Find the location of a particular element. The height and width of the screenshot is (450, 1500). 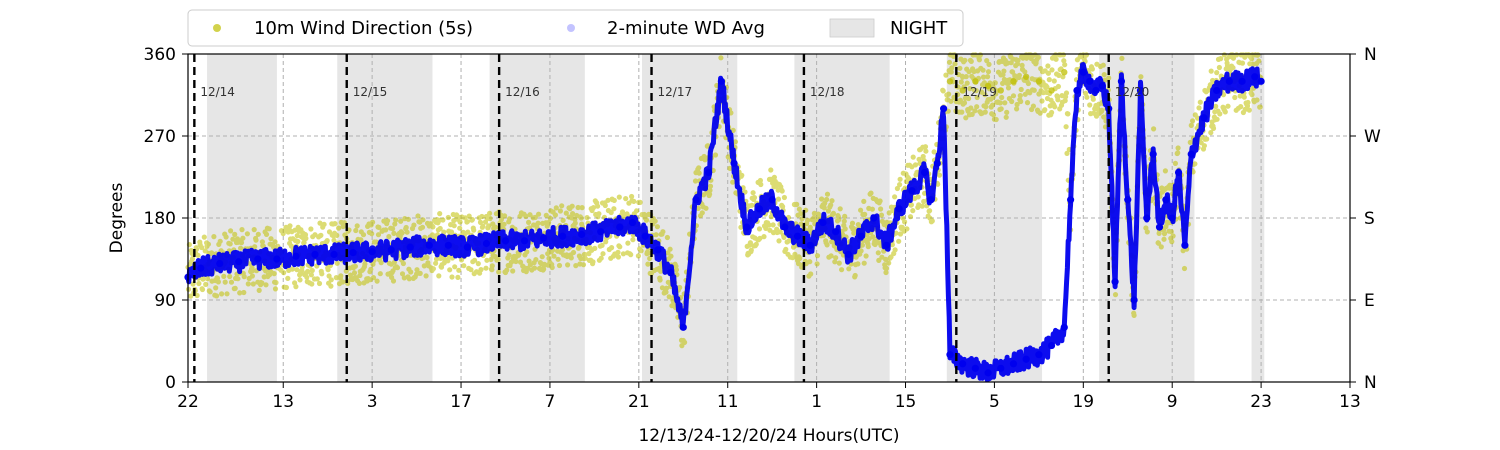

day-marker-label-0: 12/14 is located at coordinates (217, 92).